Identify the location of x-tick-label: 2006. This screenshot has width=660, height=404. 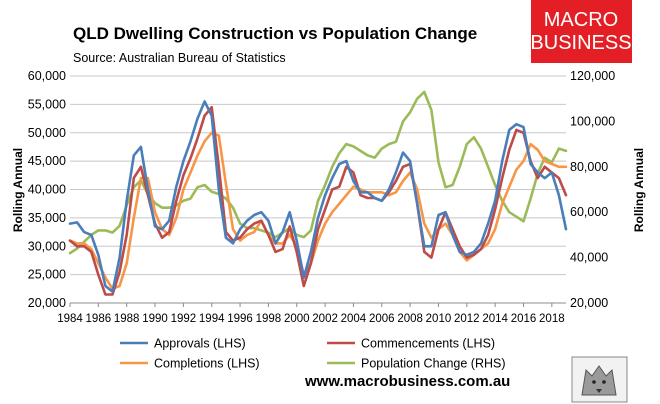
(382, 319).